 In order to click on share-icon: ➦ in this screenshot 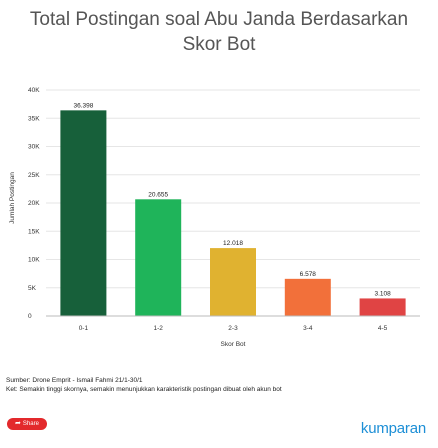, I will do `click(18, 423)`.